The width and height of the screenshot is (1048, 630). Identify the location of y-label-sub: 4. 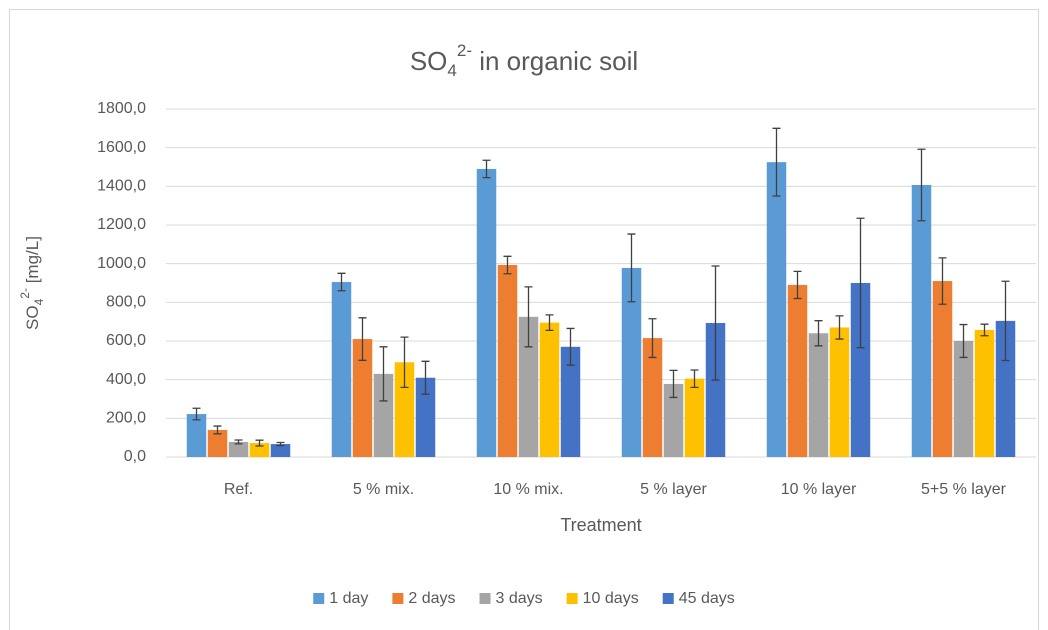
(39, 301).